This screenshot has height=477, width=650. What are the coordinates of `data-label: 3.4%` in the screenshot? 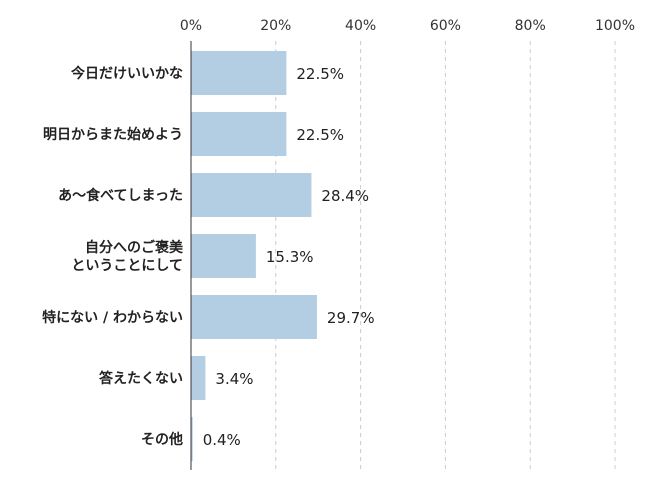 It's located at (234, 379).